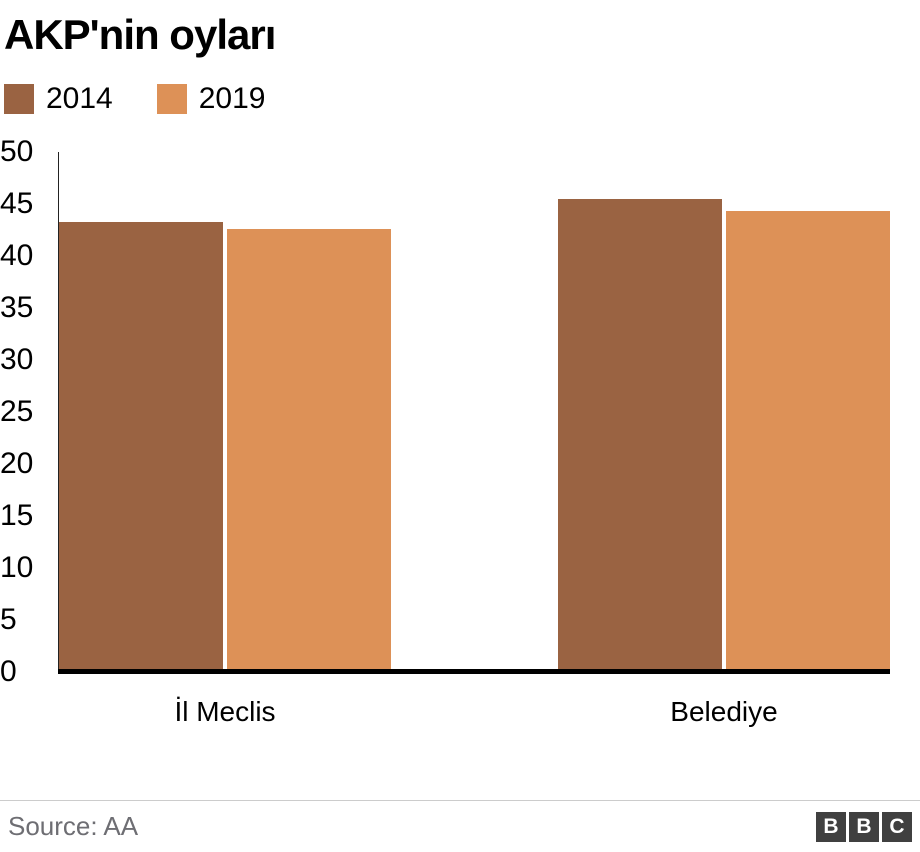  I want to click on y-tick-label: 35, so click(17, 308).